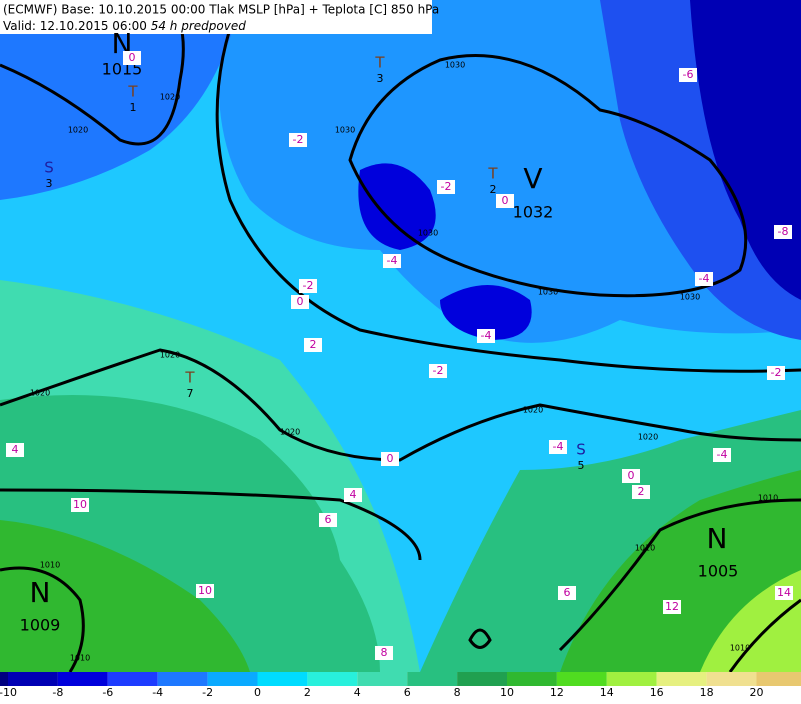 The width and height of the screenshot is (801, 704). What do you see at coordinates (207, 692) in the screenshot?
I see `colorbar-label: -2` at bounding box center [207, 692].